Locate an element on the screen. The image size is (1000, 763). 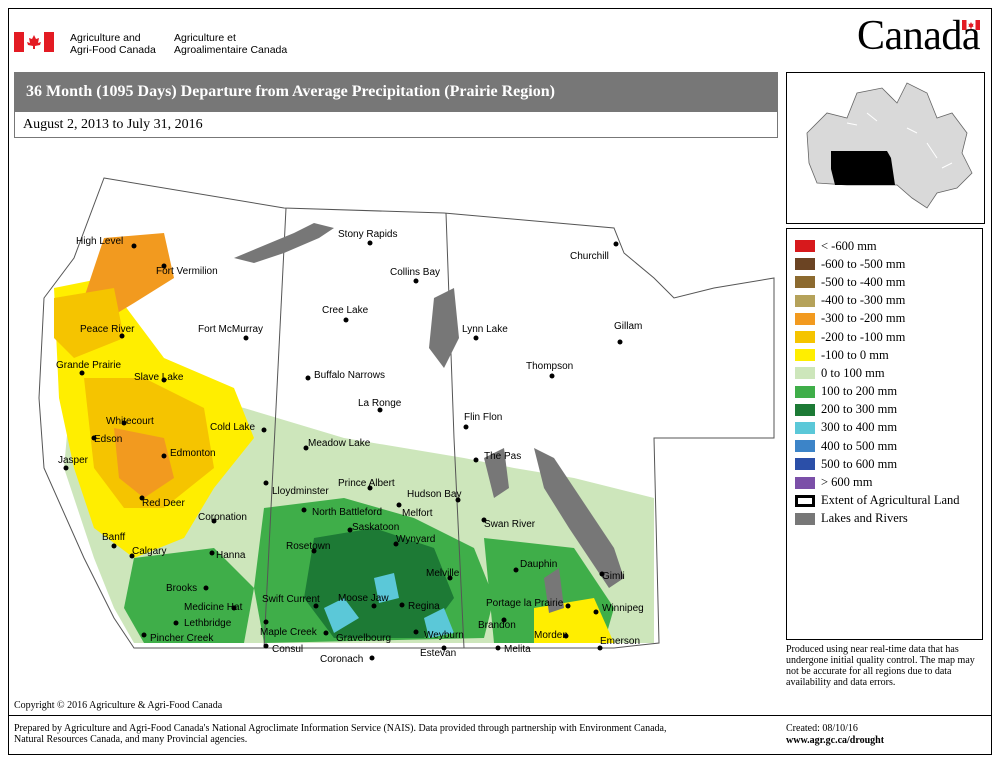
svg-text: Calgary is located at coordinates (149, 551).